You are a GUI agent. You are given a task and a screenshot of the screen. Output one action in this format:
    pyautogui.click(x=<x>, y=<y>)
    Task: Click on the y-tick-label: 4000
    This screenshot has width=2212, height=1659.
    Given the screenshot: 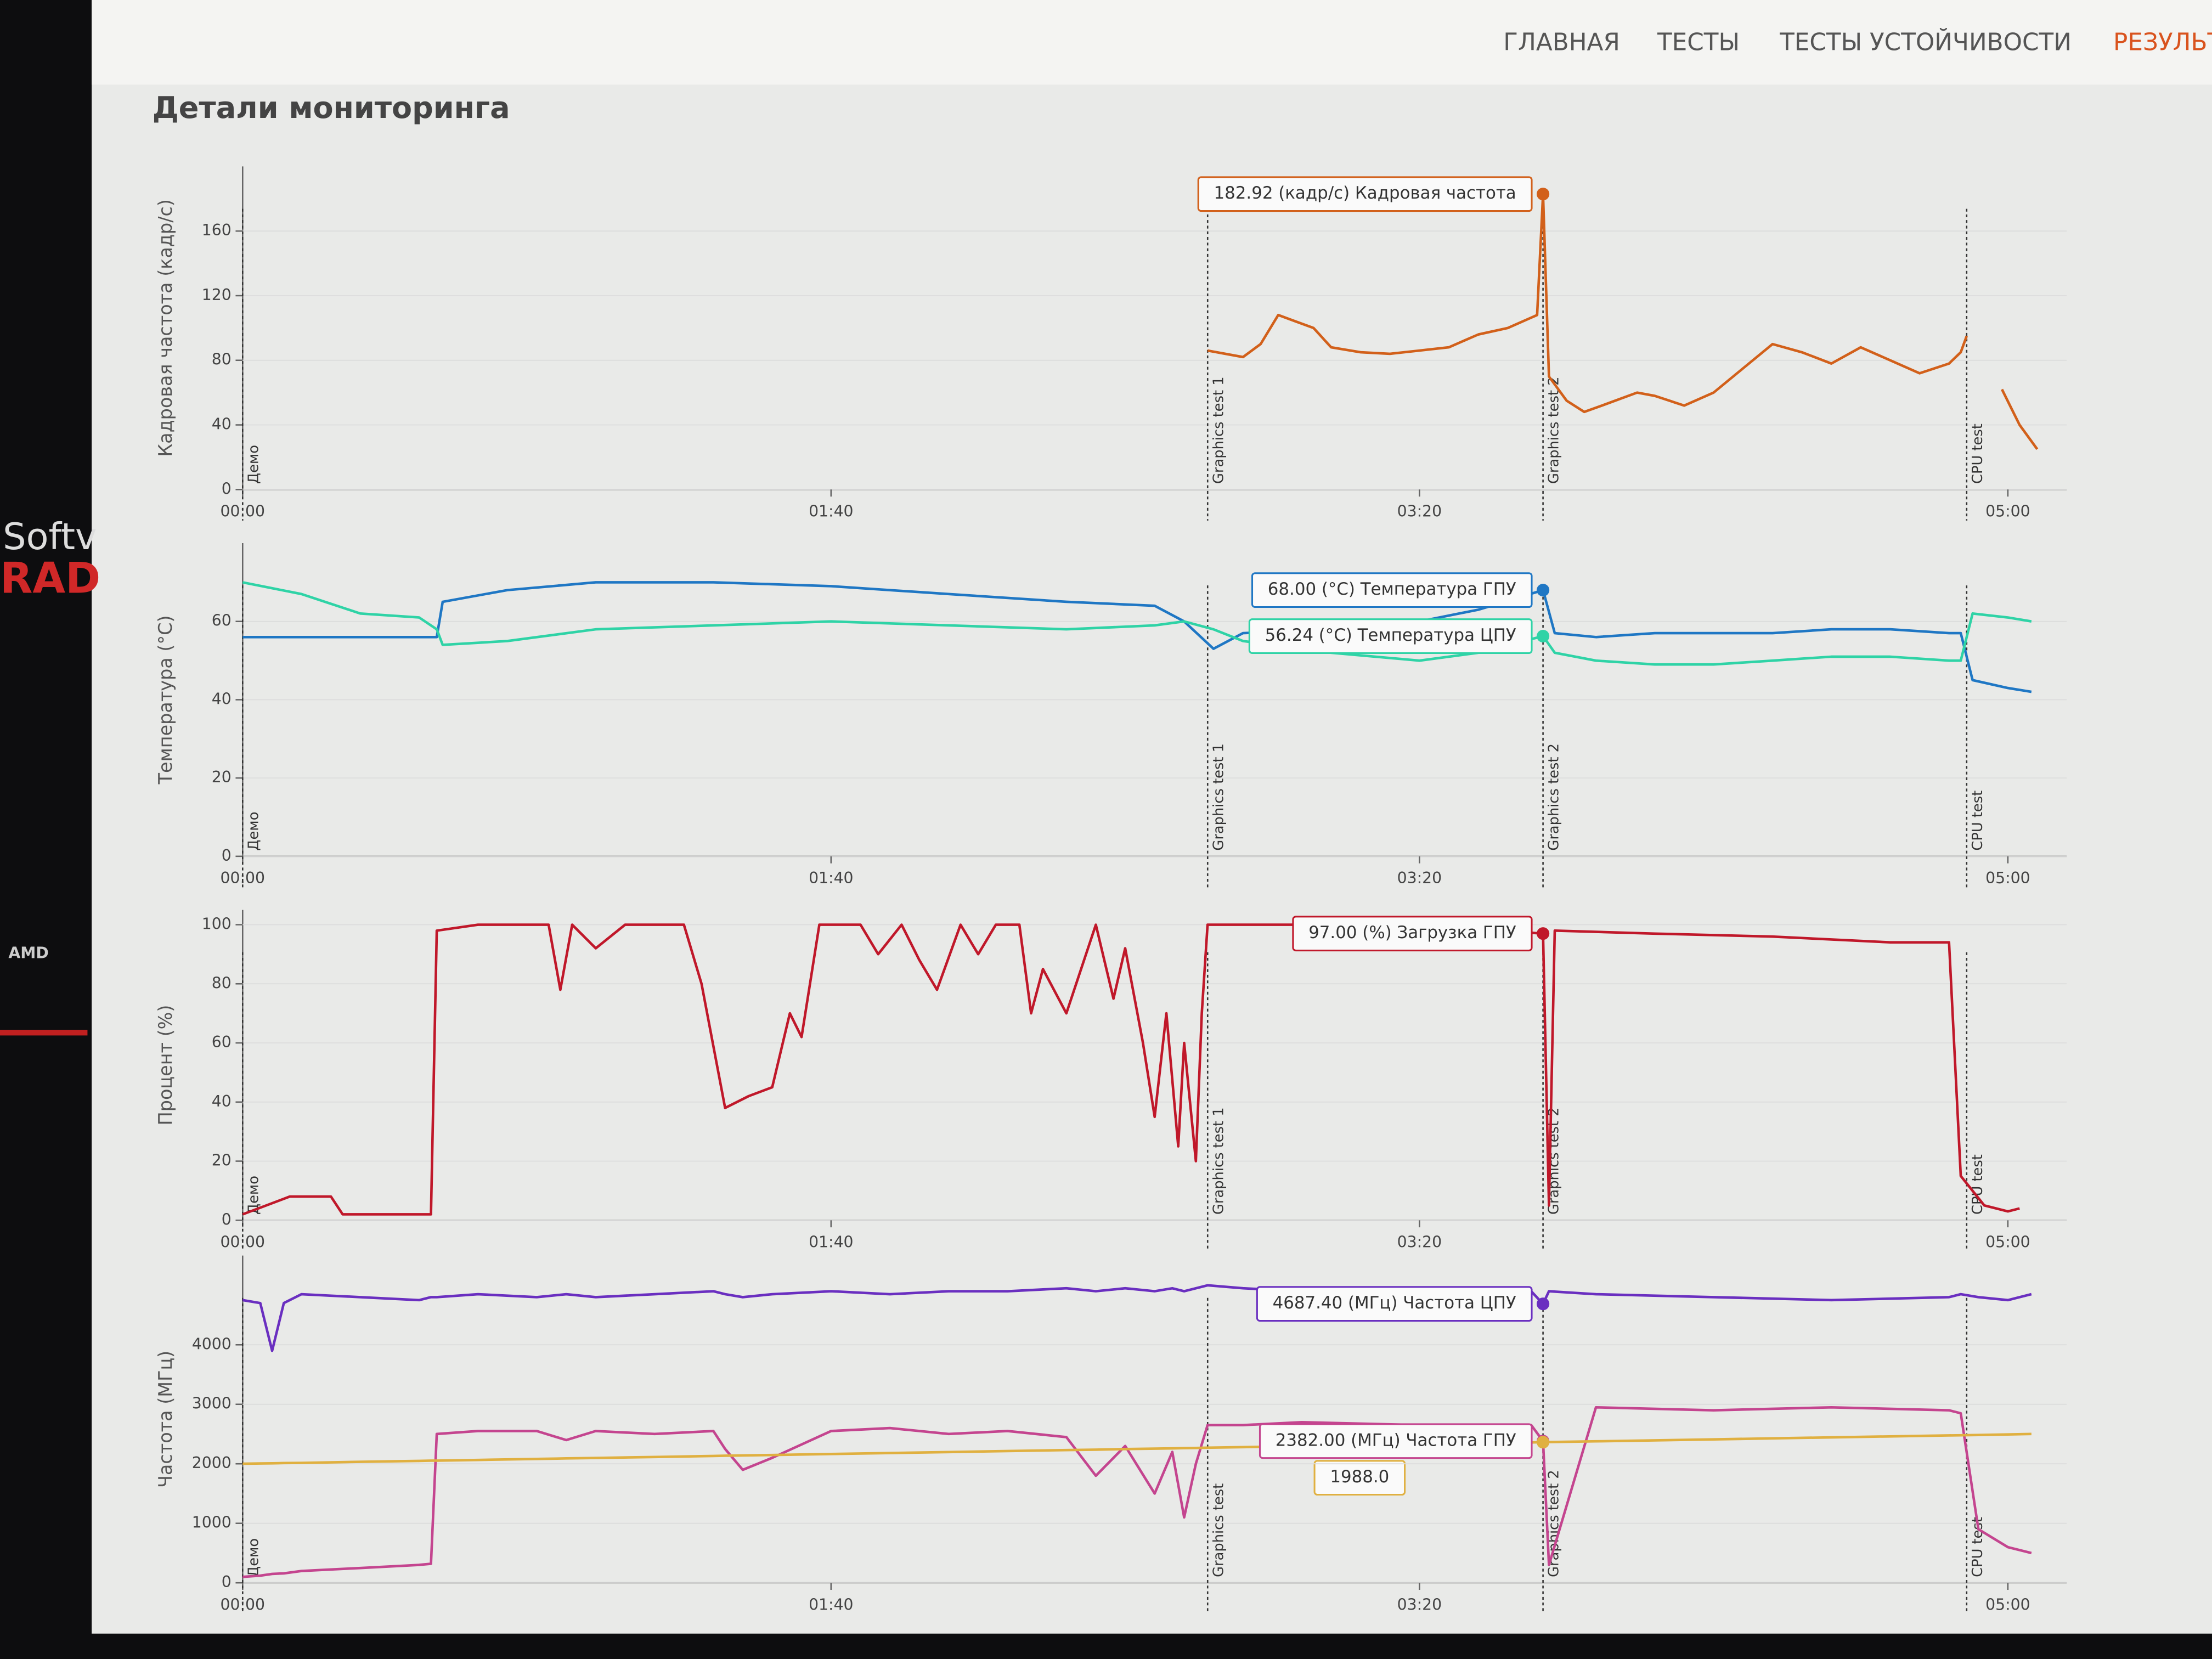 What is the action you would take?
    pyautogui.click(x=212, y=1344)
    